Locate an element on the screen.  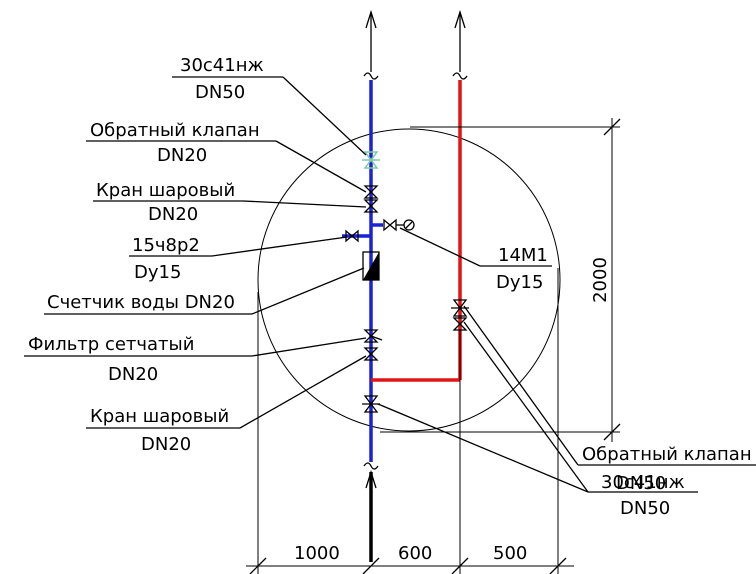
svg-text: 500 is located at coordinates (510, 553).